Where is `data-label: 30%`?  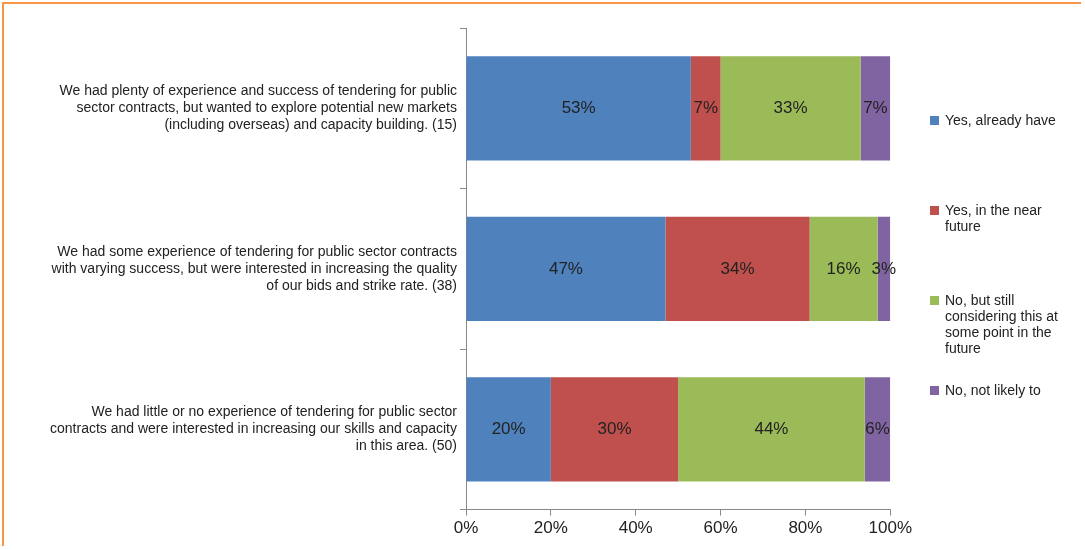 data-label: 30% is located at coordinates (614, 429).